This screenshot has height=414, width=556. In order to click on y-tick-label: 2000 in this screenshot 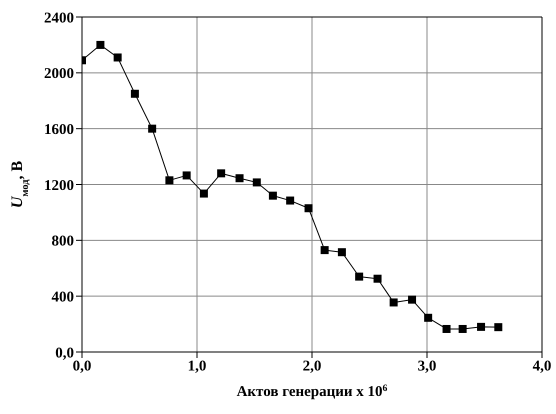, I will do `click(59, 74)`.